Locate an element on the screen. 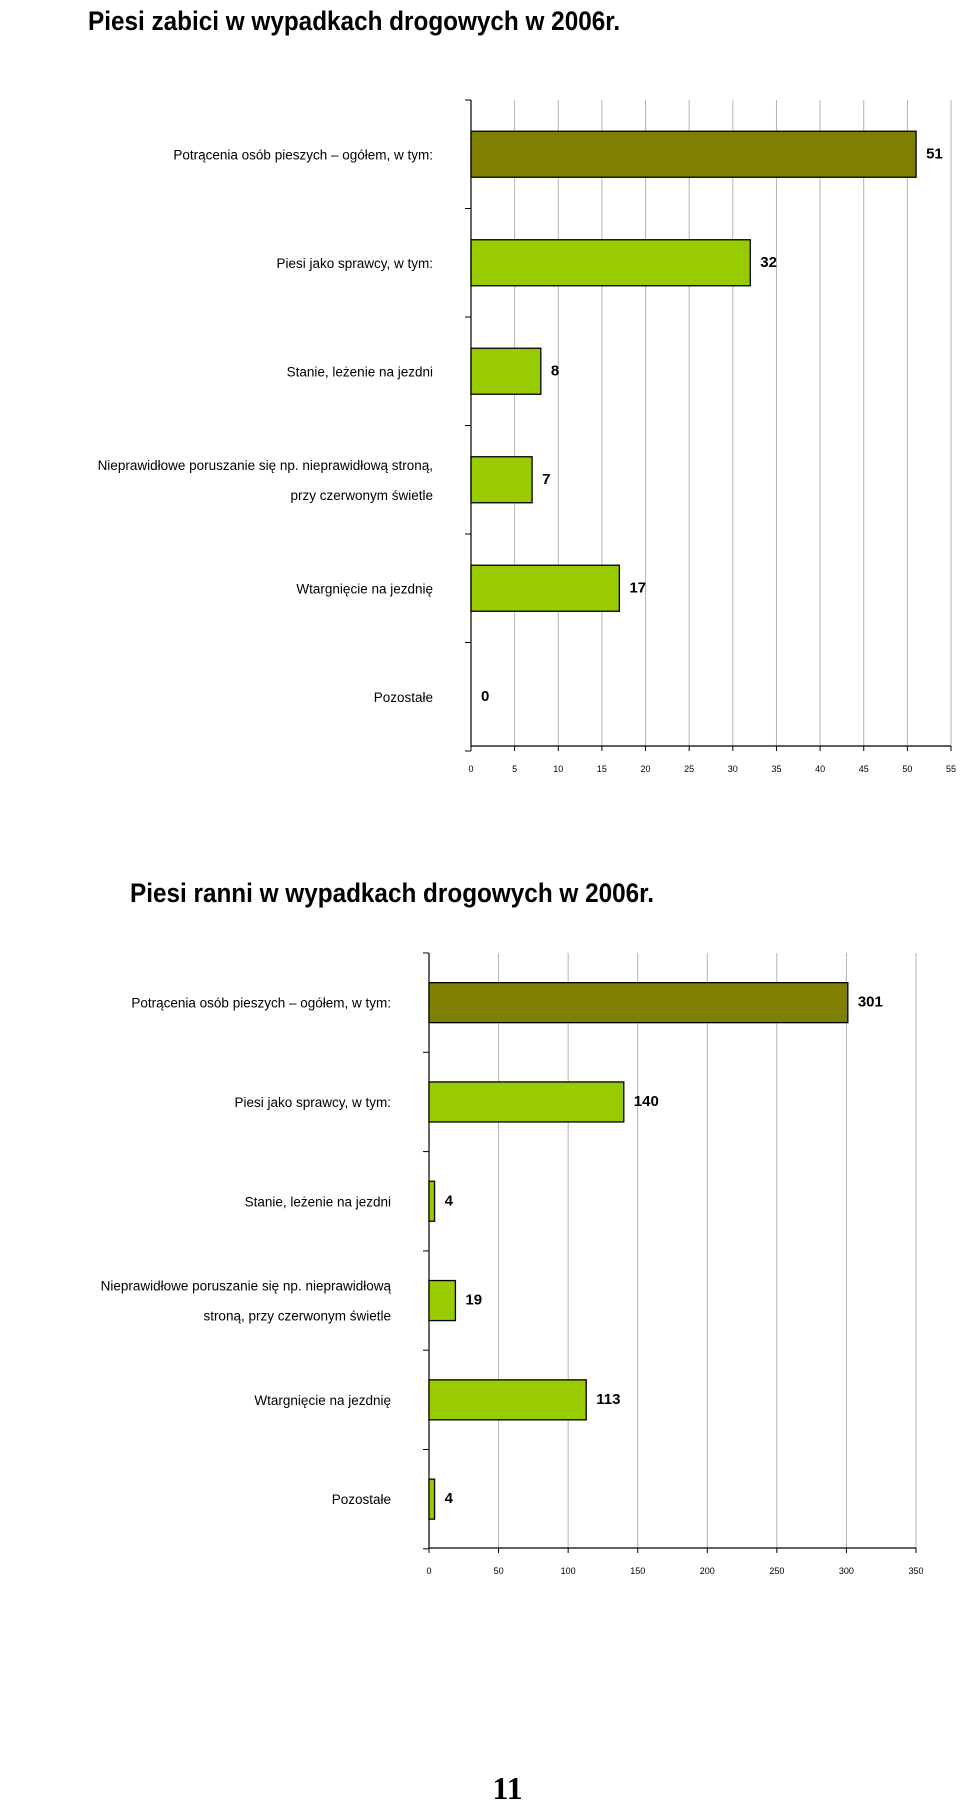 This screenshot has height=1818, width=960. category-label: stroną, przy czerwonym świetle is located at coordinates (297, 1316).